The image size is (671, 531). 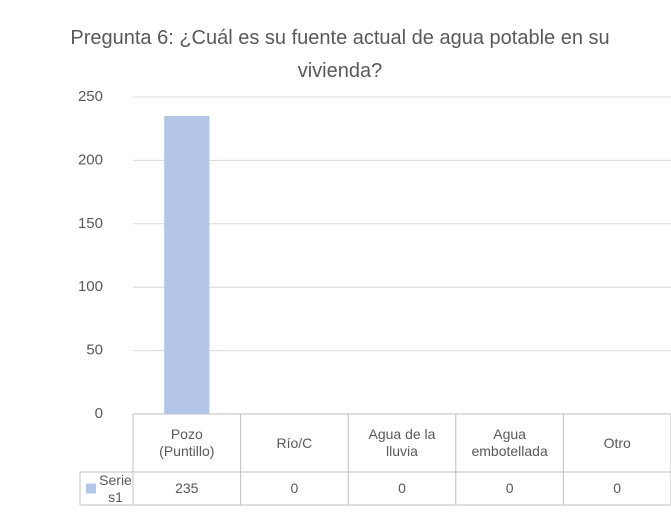 What do you see at coordinates (90, 223) in the screenshot?
I see `y-tick-label: 150` at bounding box center [90, 223].